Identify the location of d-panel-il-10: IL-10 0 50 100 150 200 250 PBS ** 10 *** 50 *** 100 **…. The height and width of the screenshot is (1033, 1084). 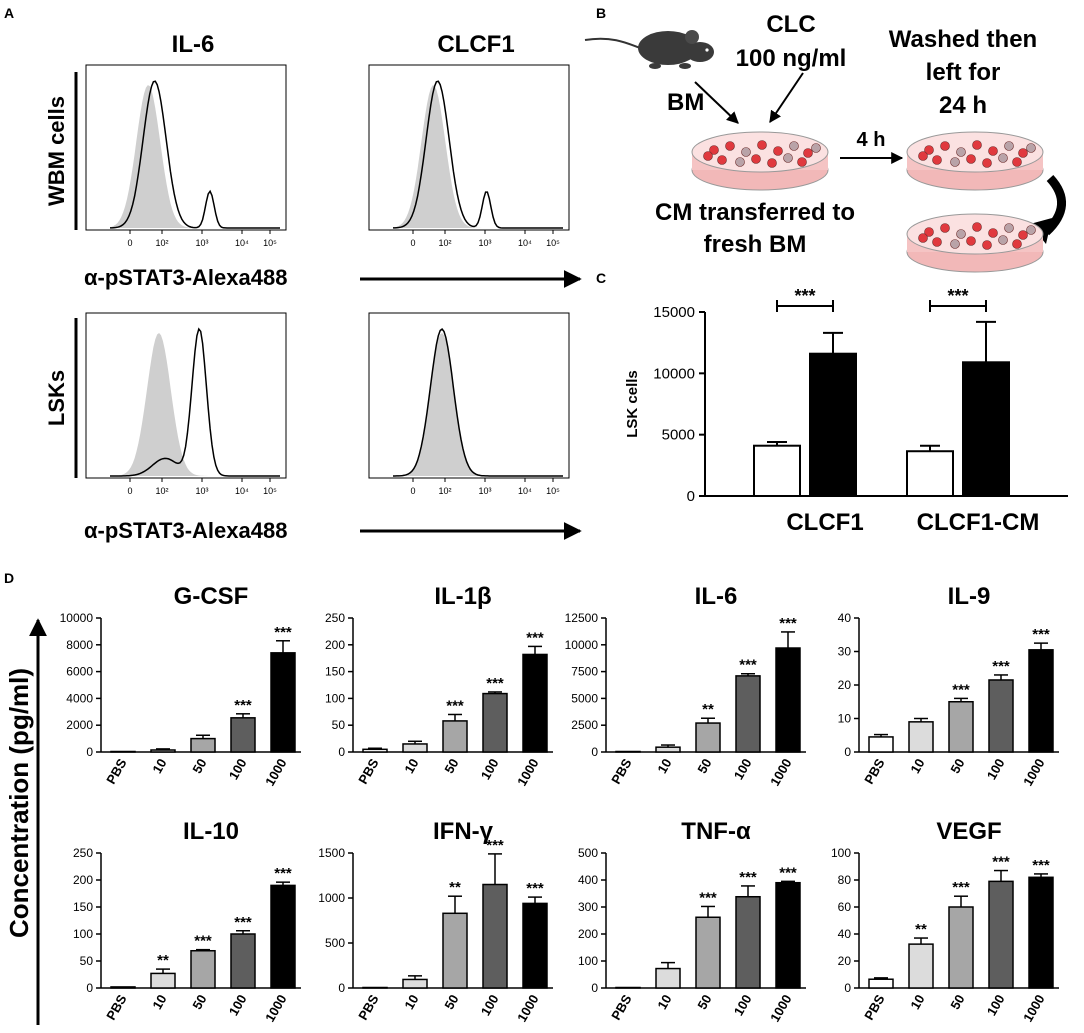
(187, 921).